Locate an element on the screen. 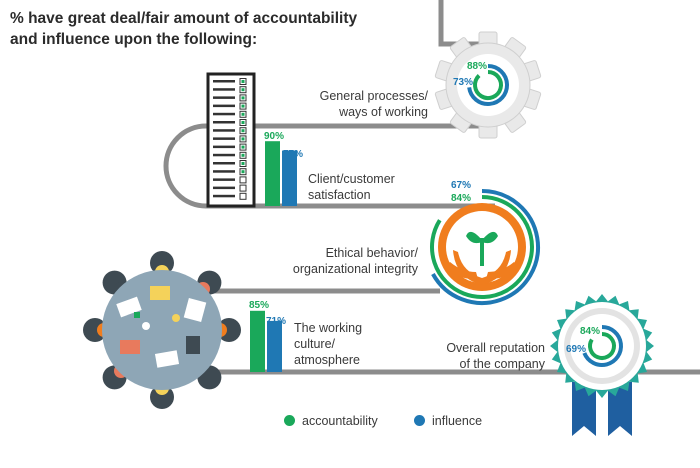  label-overall-reputation: Overall reputation of the company is located at coordinates (495, 356).